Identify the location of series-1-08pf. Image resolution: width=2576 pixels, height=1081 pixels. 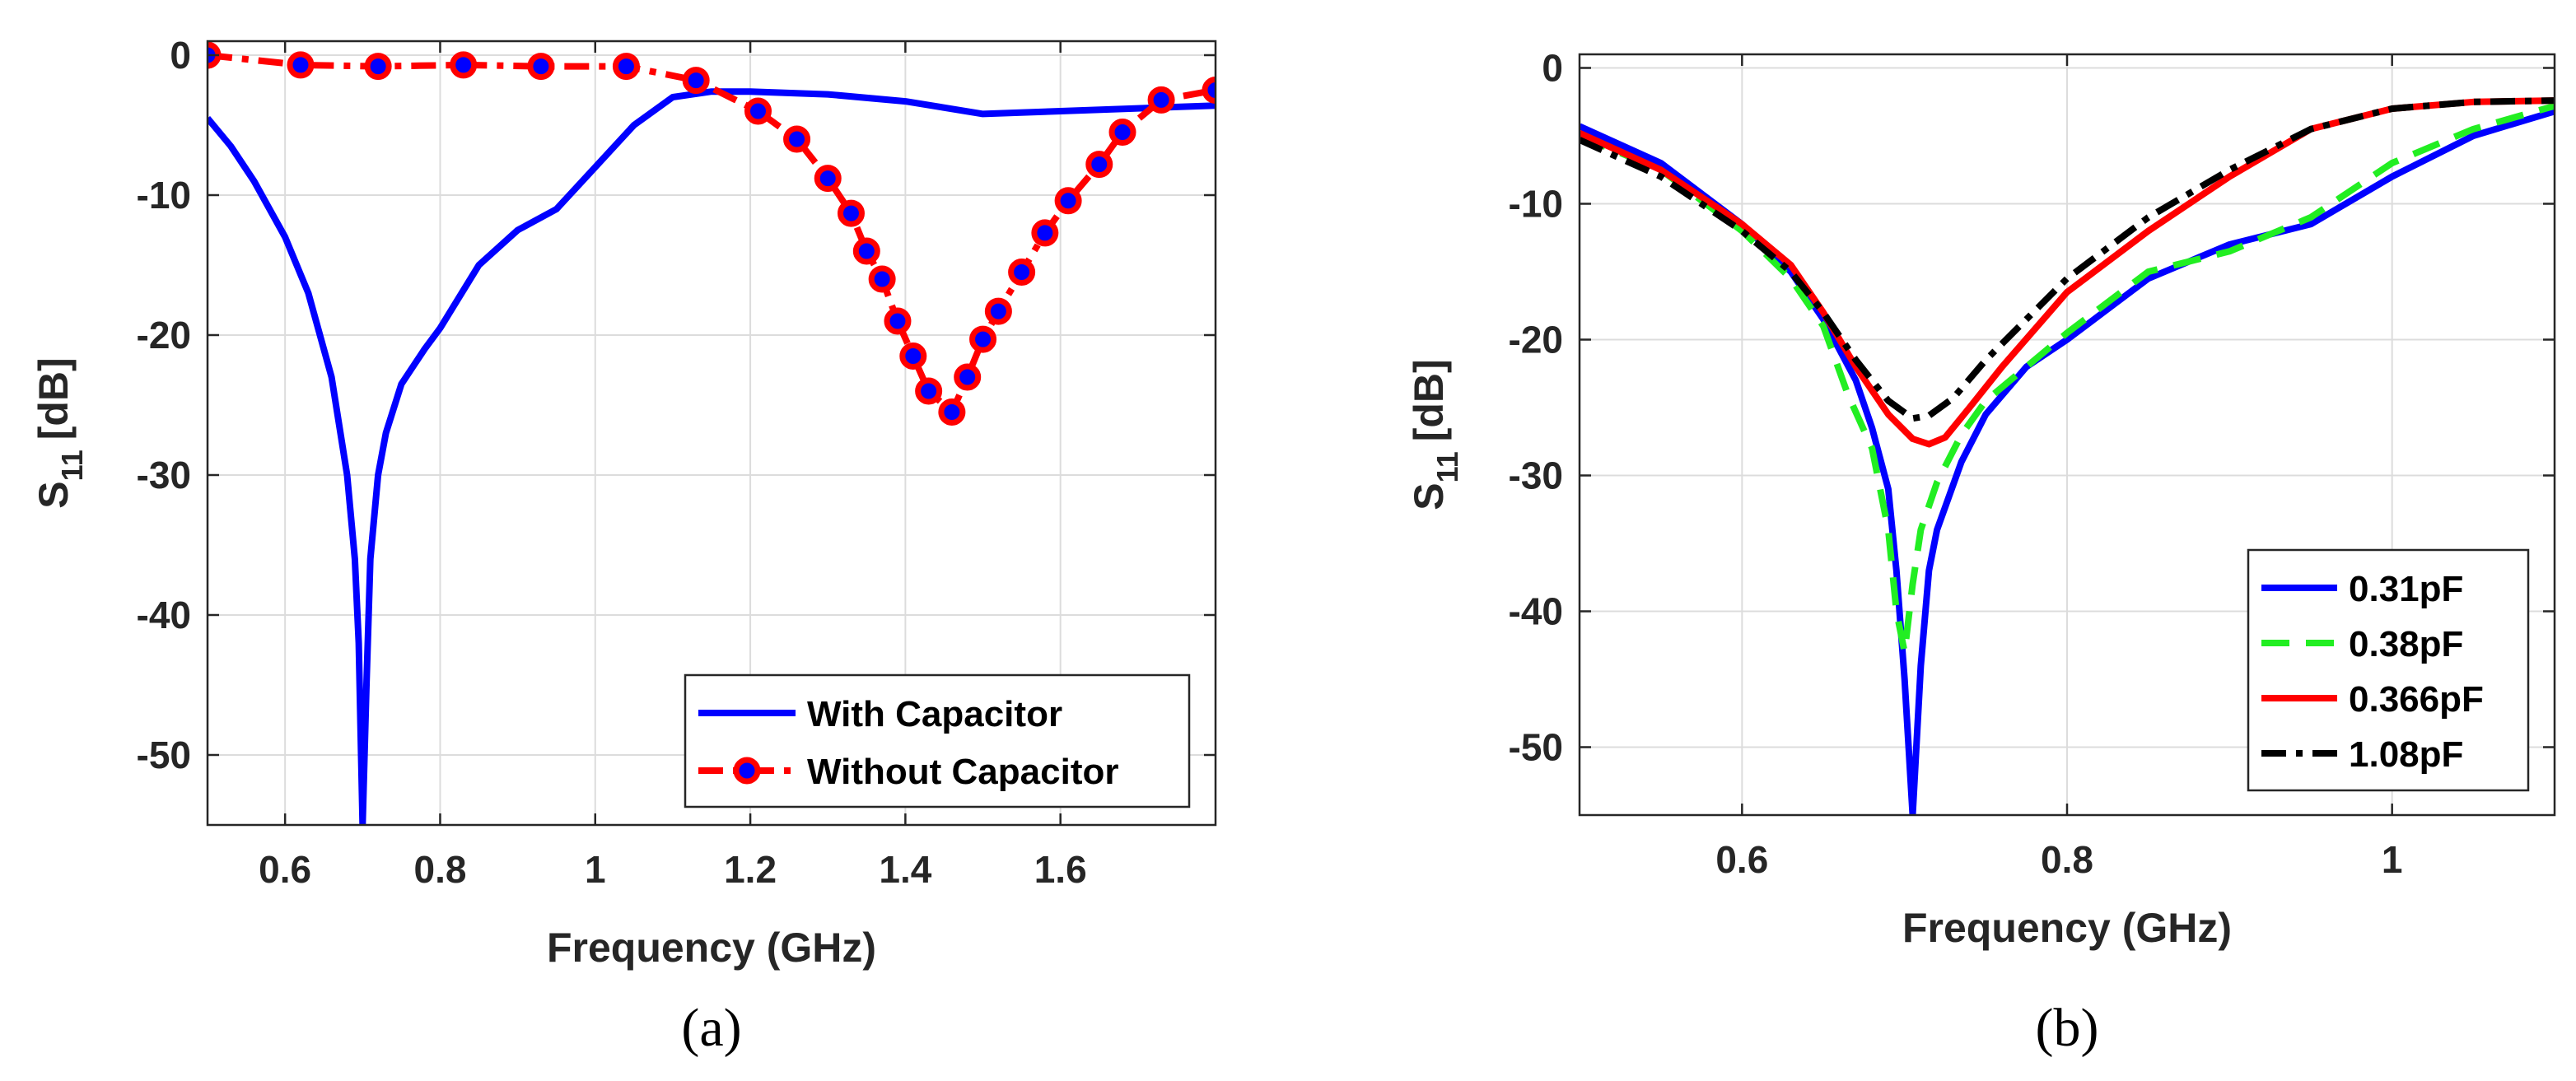
(2067, 259).